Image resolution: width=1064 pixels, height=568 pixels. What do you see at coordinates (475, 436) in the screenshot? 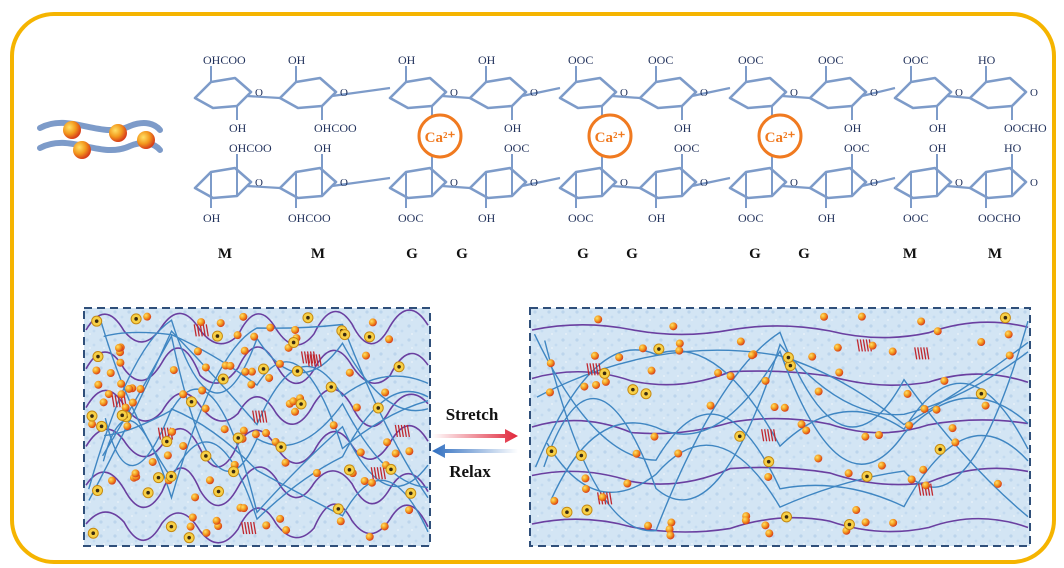
I see `stretch-arrow` at bounding box center [475, 436].